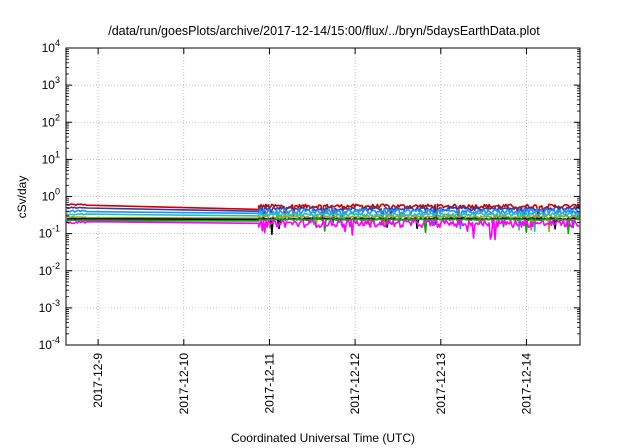 This screenshot has width=640, height=448. I want to click on y-tick-label: 10⁰, so click(51, 195).